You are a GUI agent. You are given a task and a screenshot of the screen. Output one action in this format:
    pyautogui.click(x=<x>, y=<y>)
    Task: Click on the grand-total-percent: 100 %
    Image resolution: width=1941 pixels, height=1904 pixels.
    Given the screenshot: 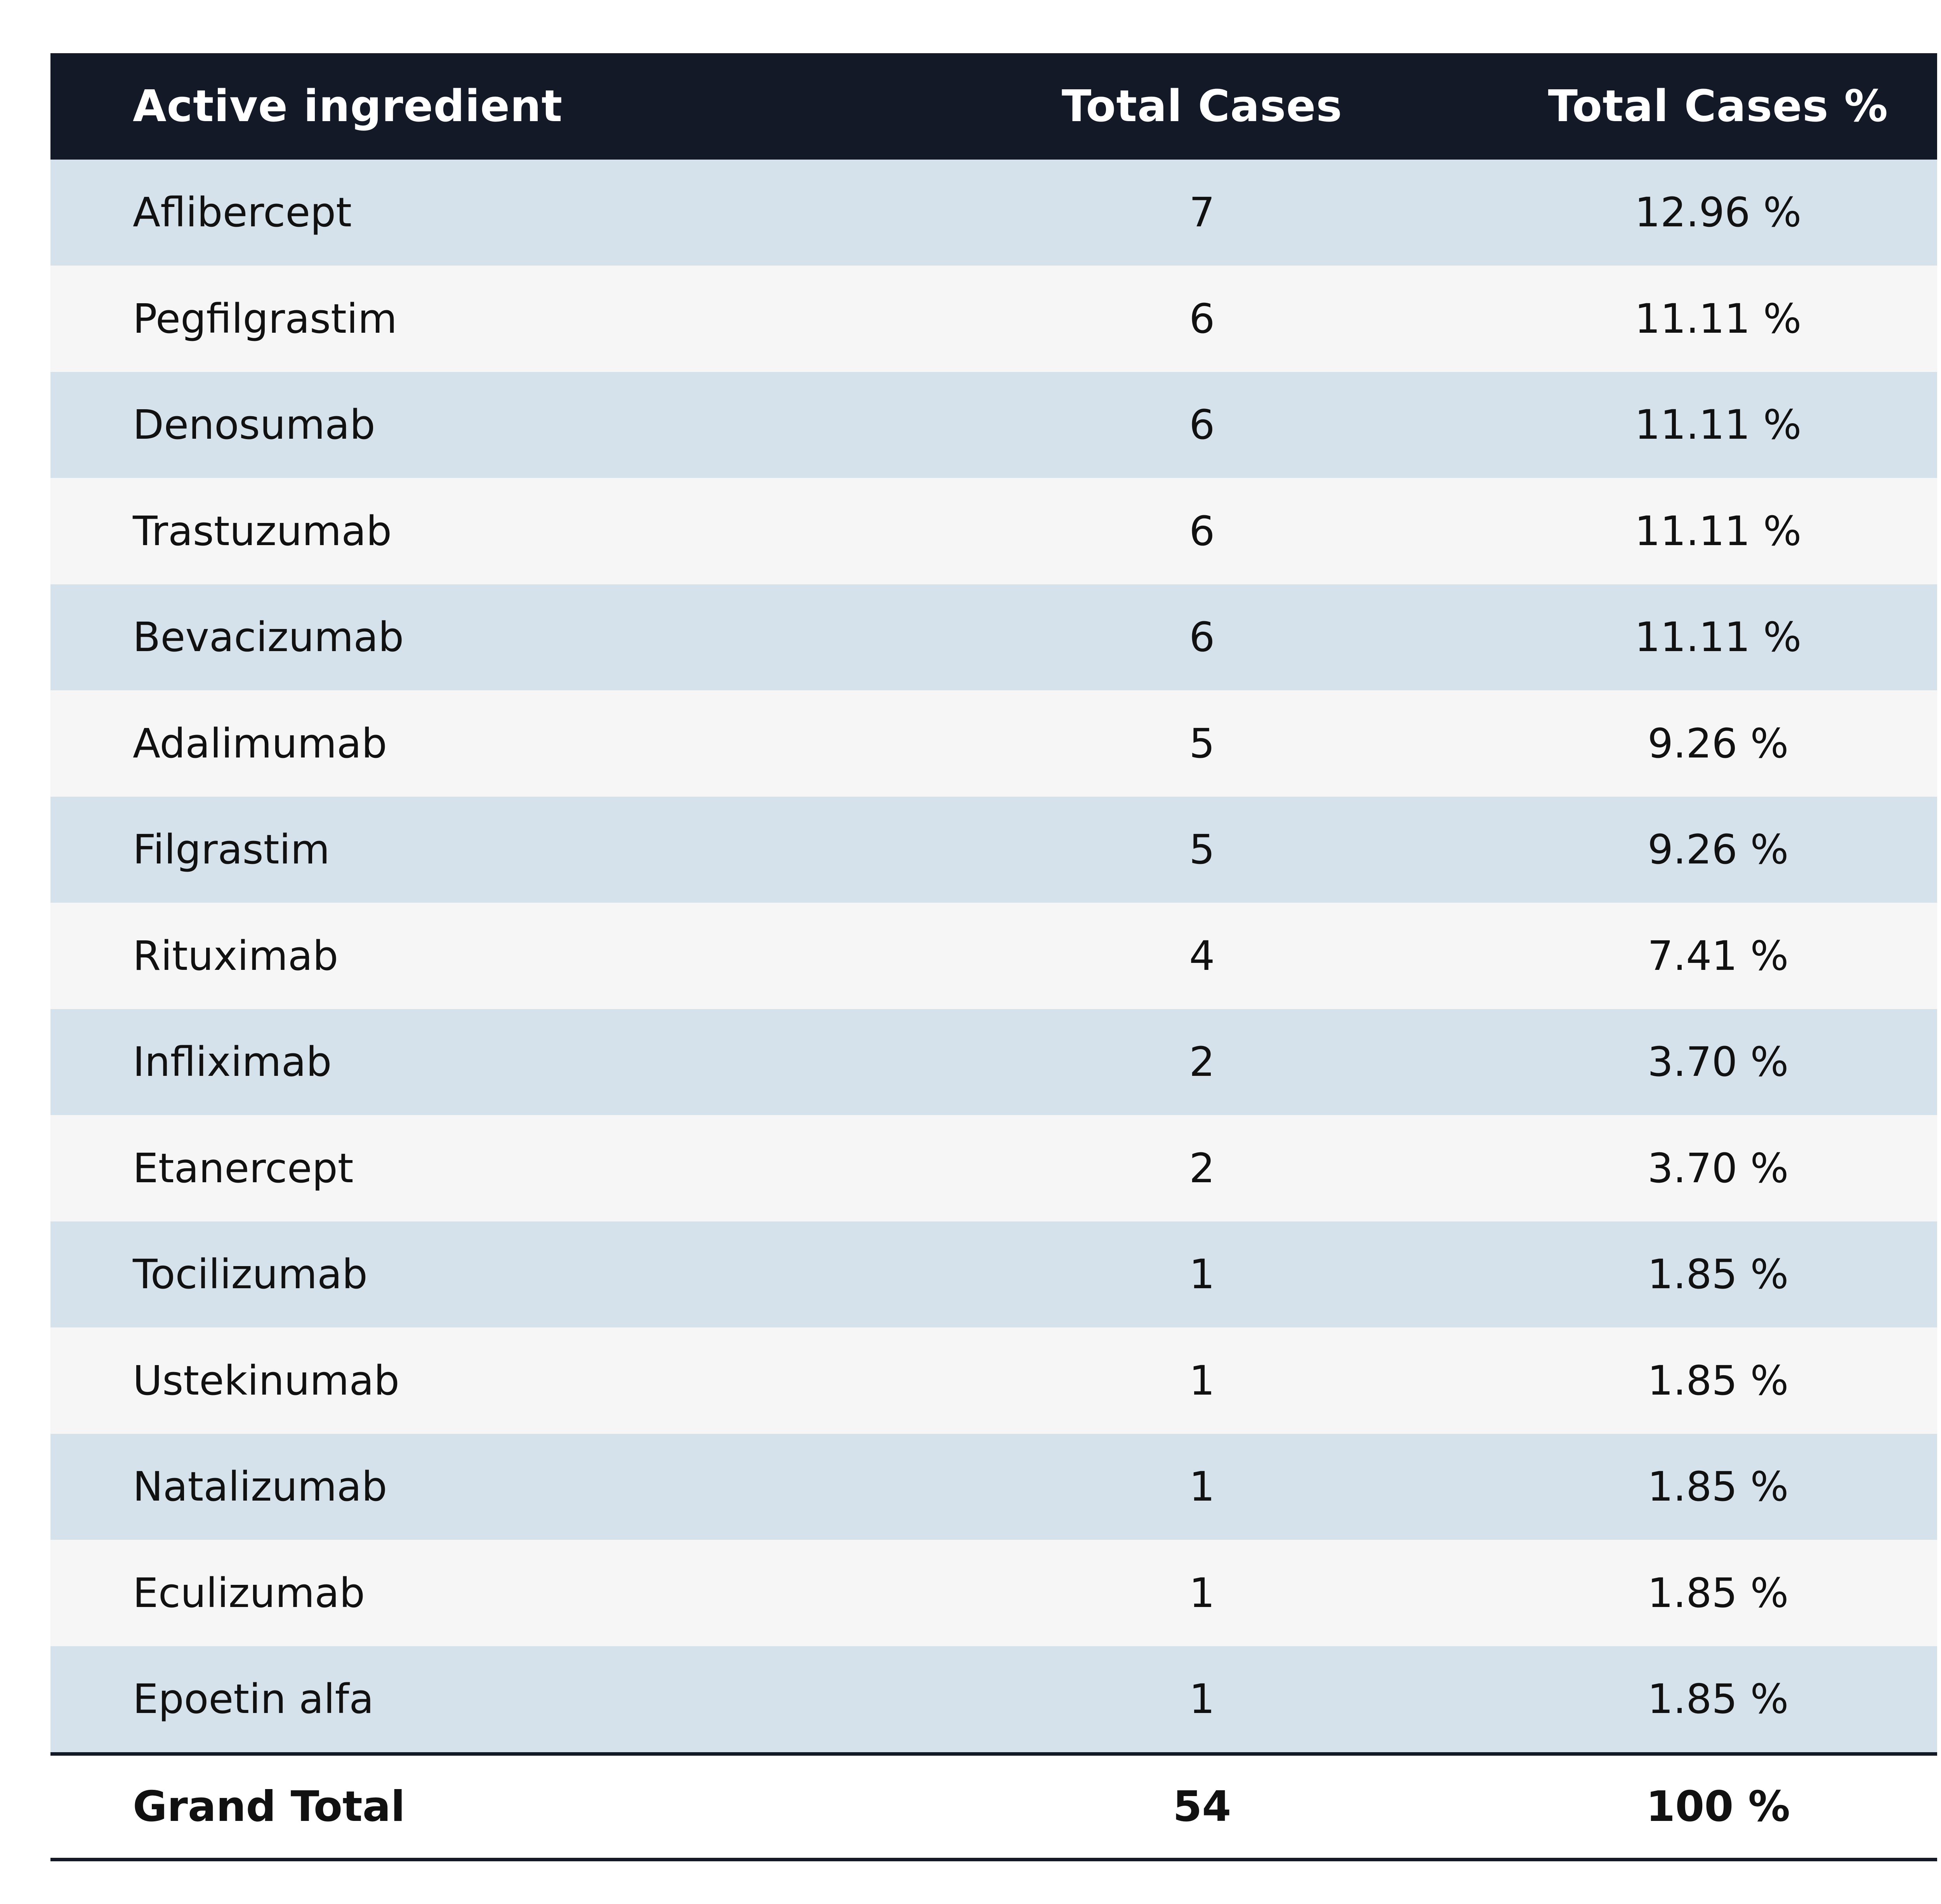 What is the action you would take?
    pyautogui.click(x=1718, y=1806)
    